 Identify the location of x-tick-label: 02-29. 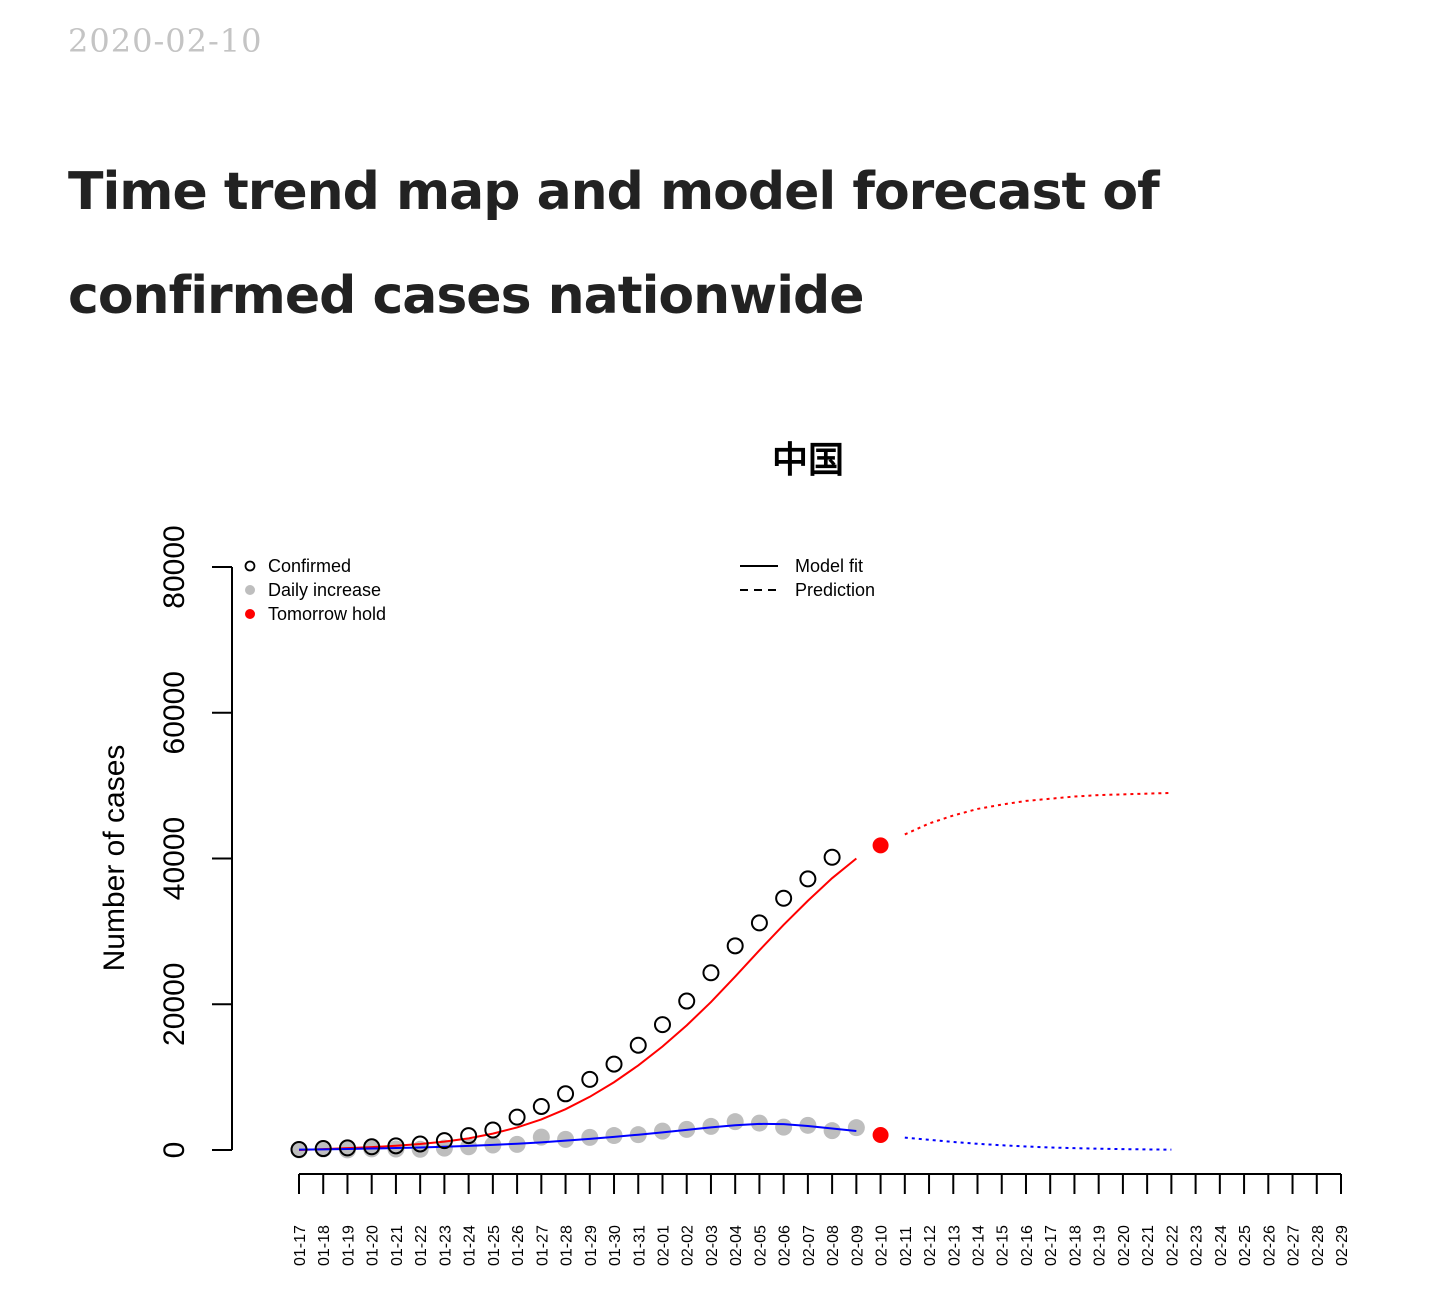
(1342, 1245).